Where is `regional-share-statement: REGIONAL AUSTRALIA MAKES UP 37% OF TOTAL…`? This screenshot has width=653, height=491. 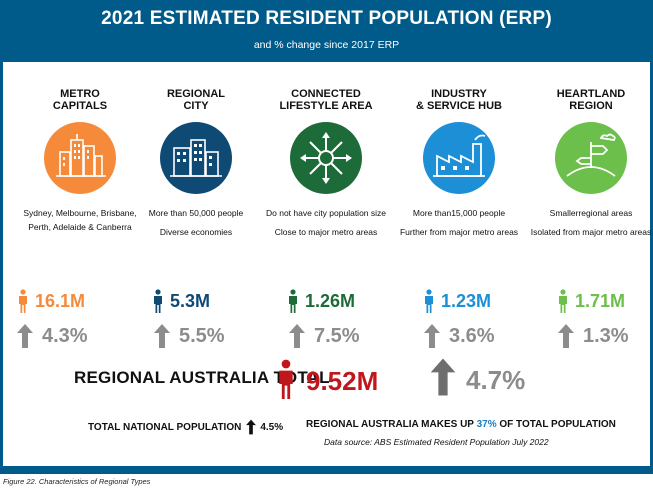
regional-share-statement: REGIONAL AUSTRALIA MAKES UP 37% OF TOTAL… is located at coordinates (461, 424).